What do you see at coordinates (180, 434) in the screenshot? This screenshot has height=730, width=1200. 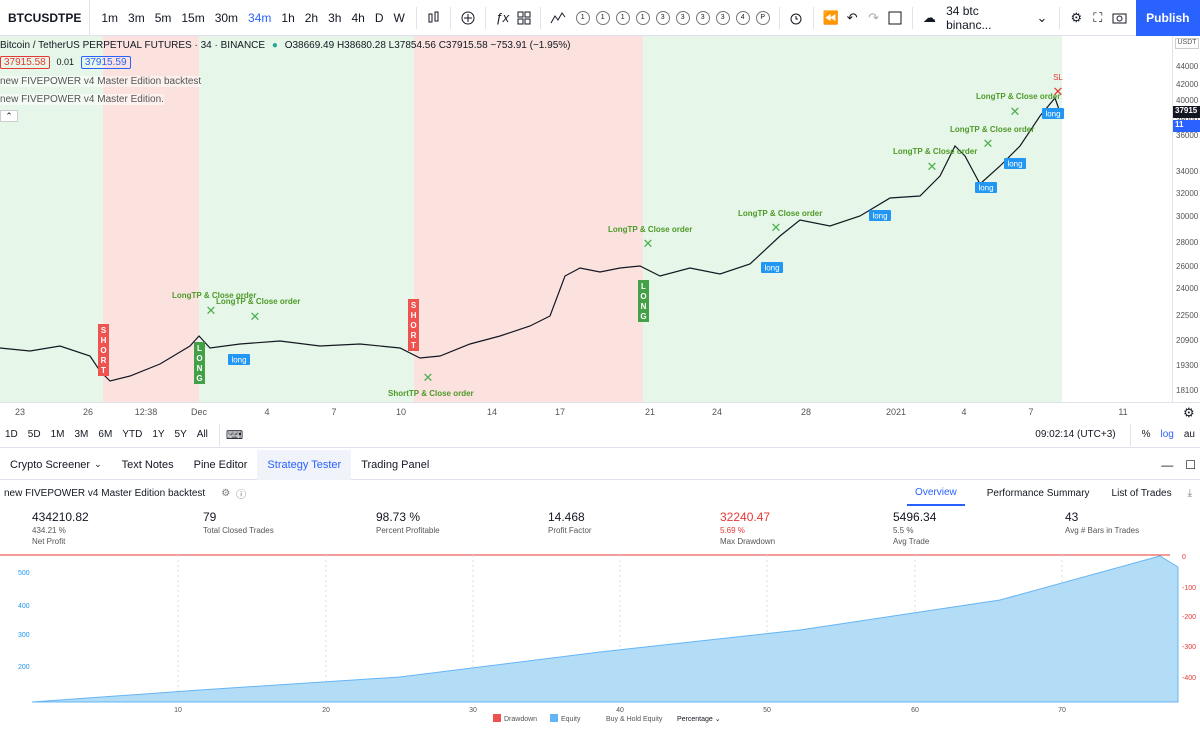 I see `range-5y: 5Y` at bounding box center [180, 434].